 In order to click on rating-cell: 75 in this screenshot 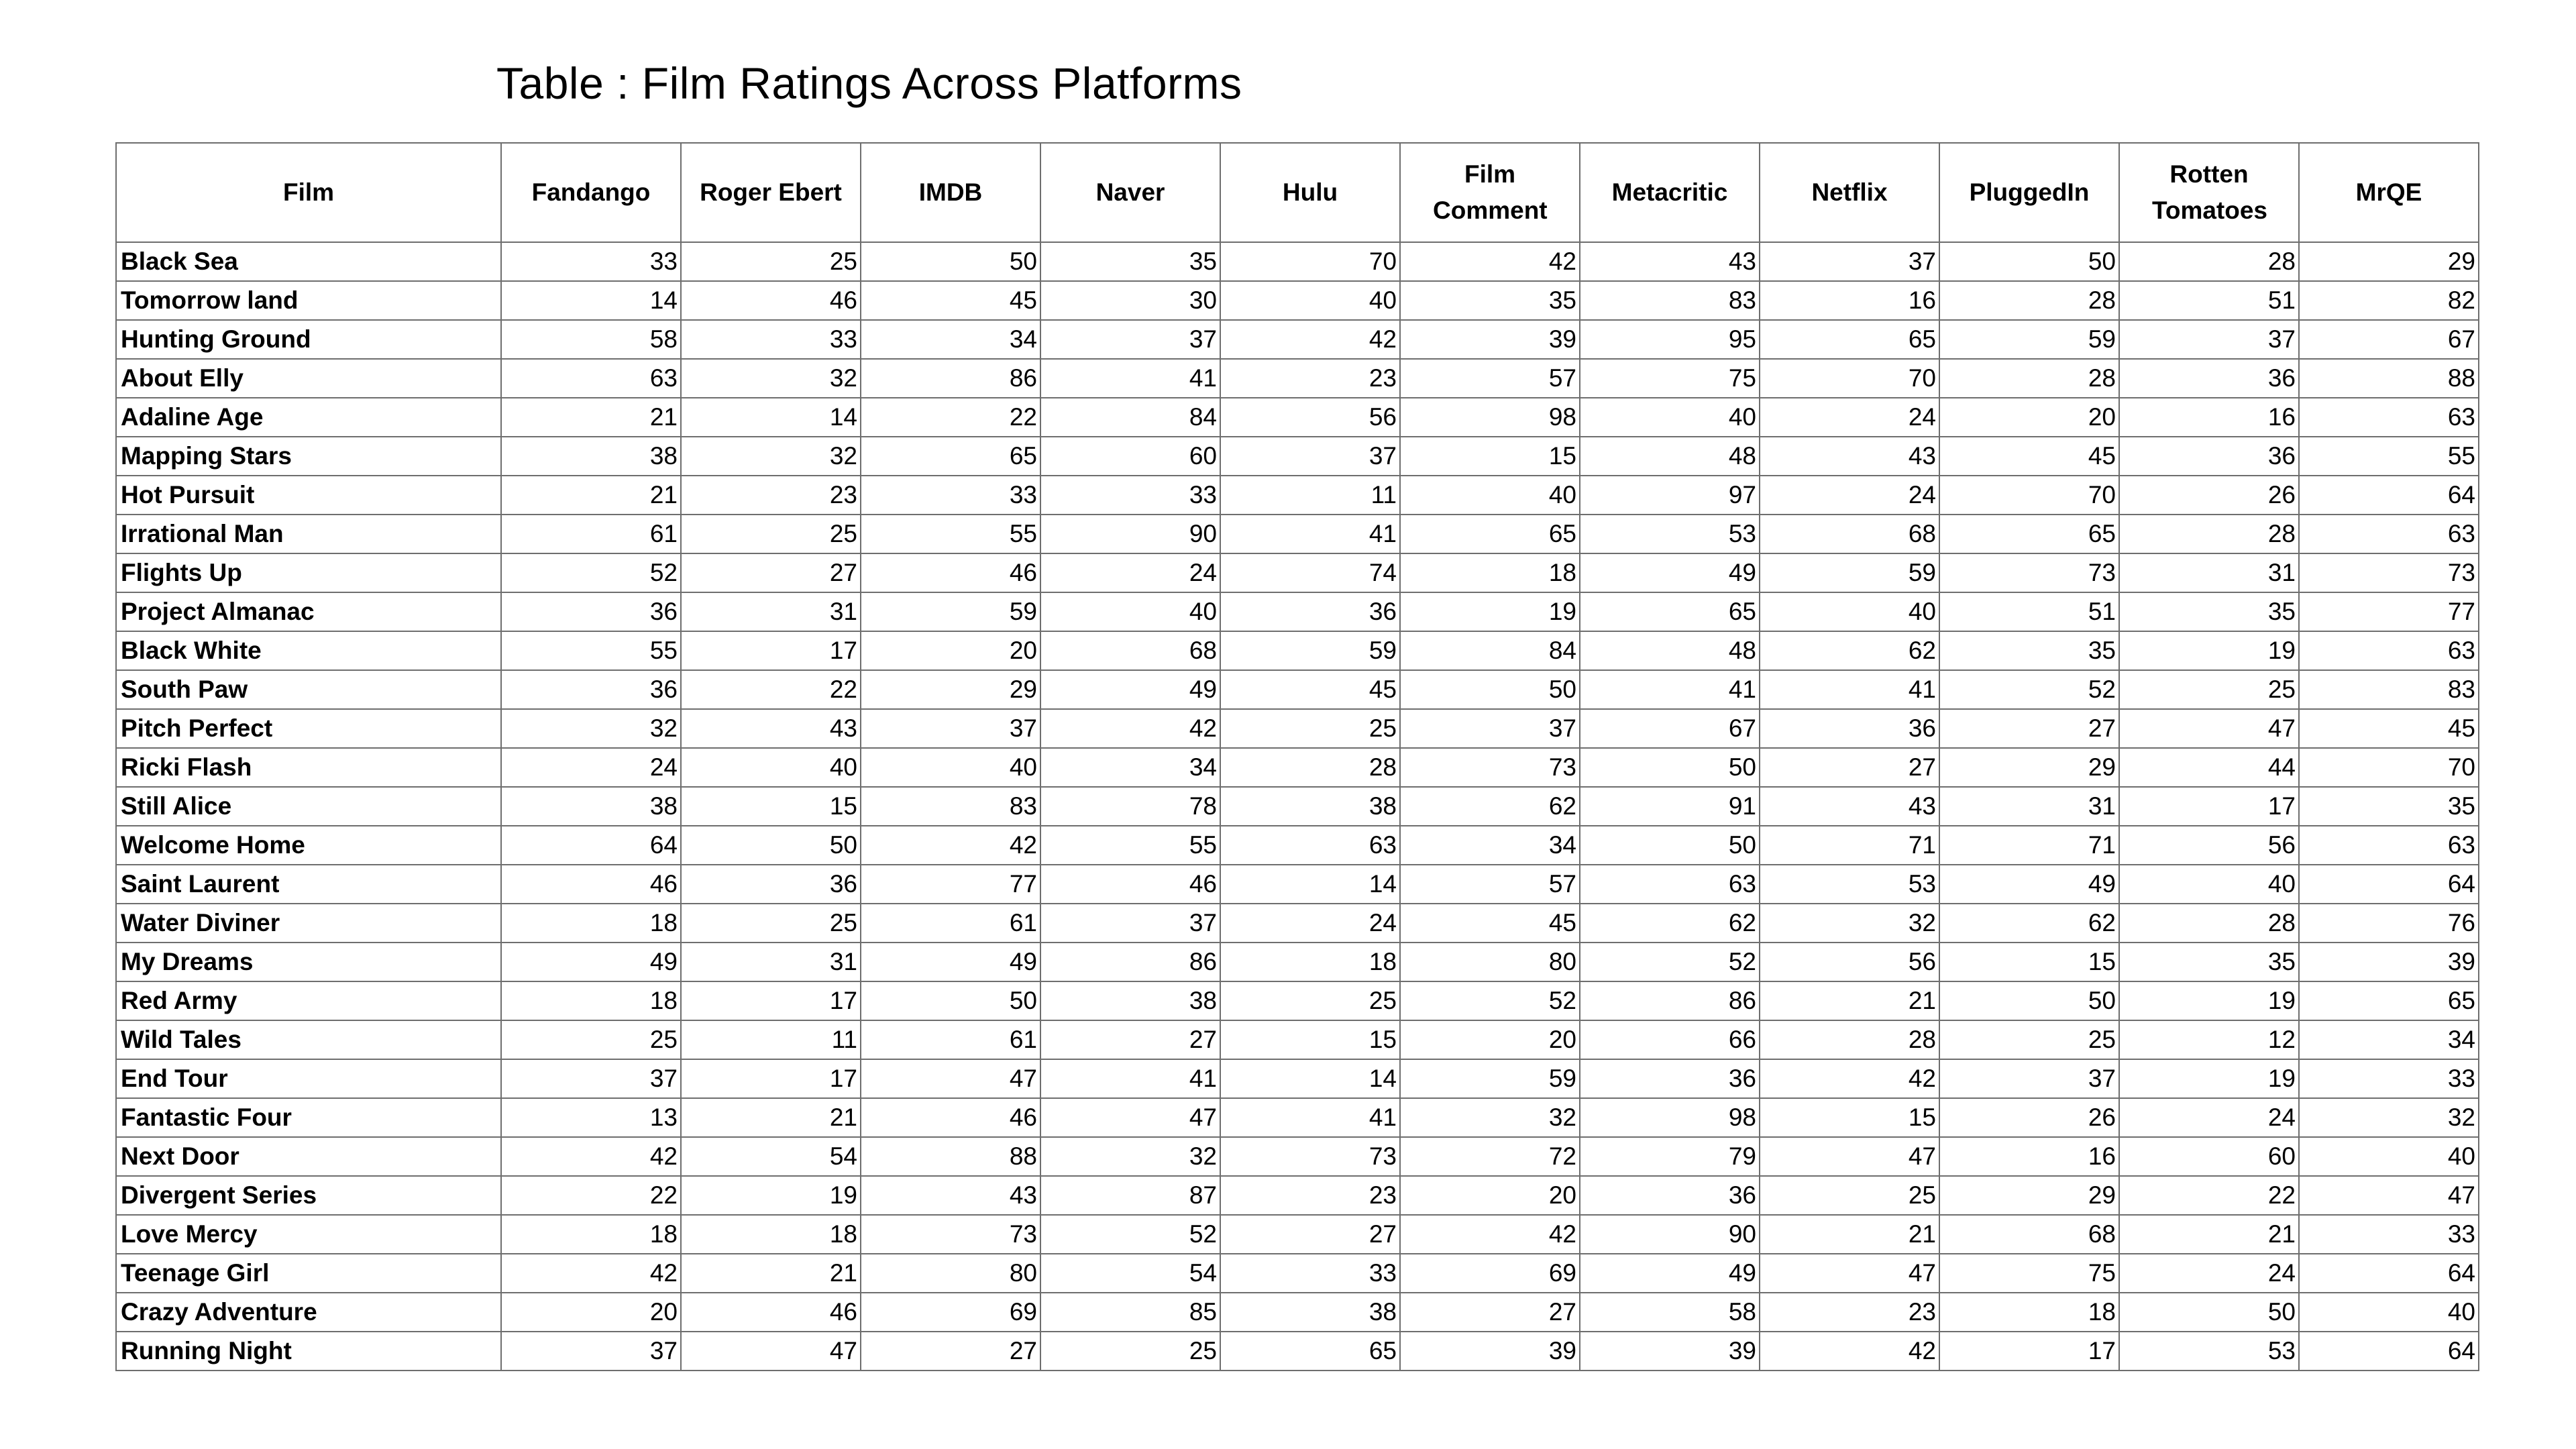, I will do `click(2029, 1273)`.